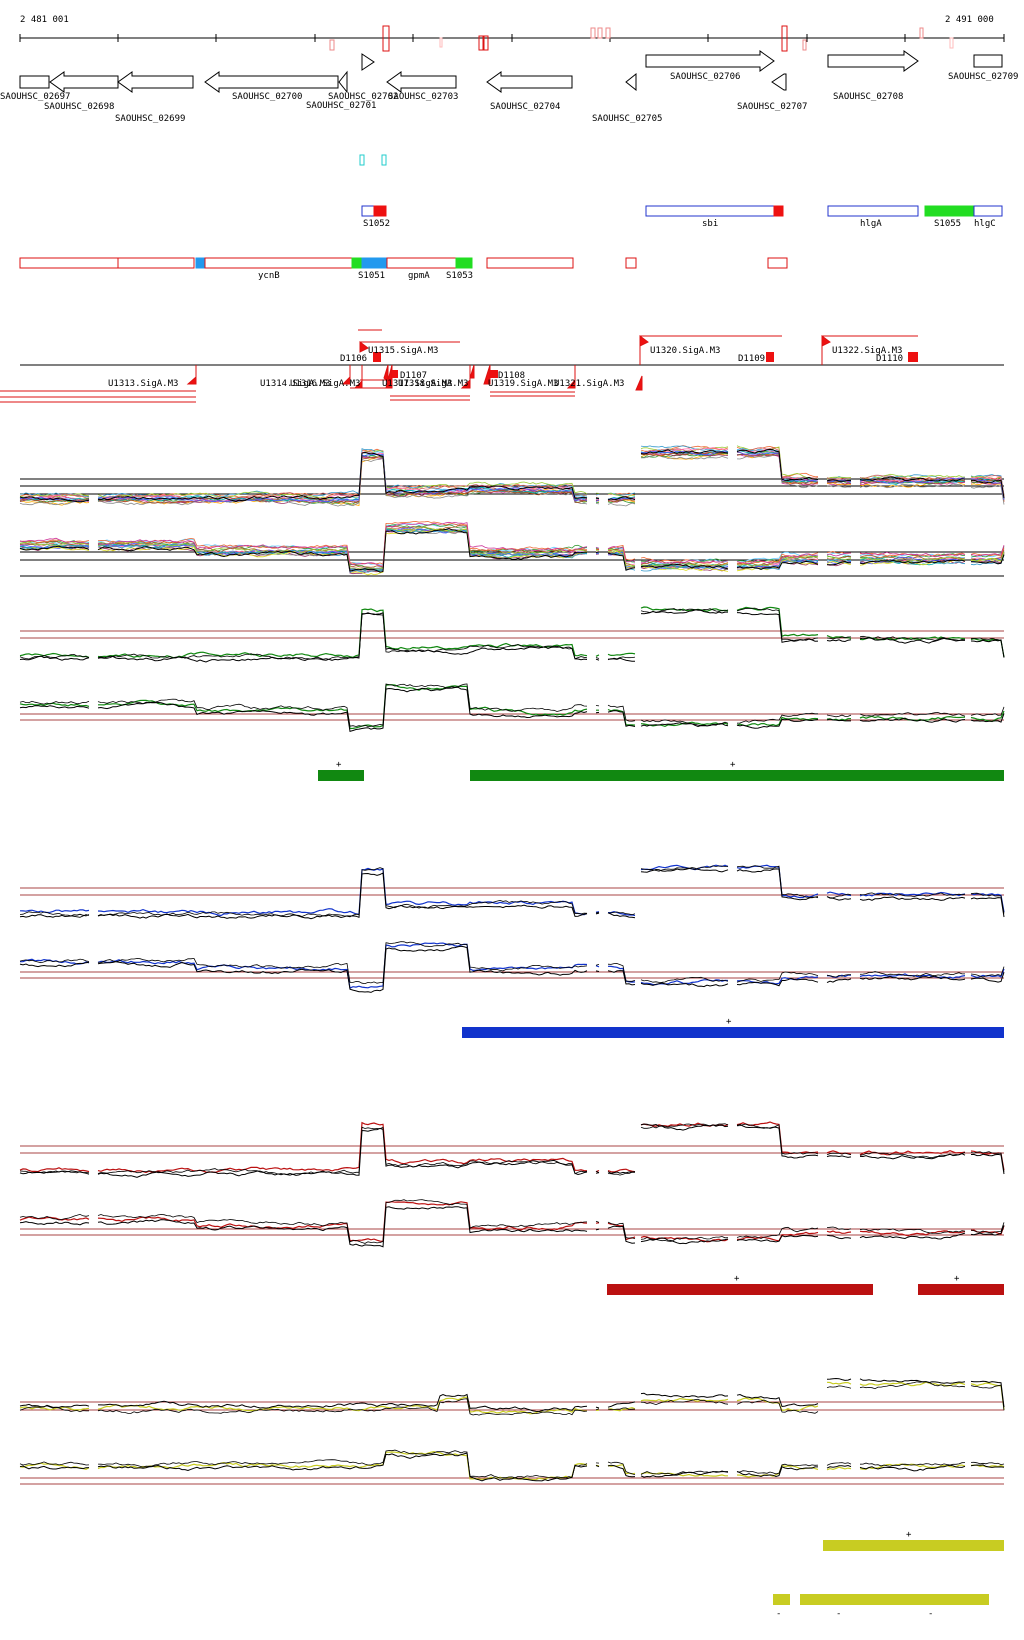 This screenshot has height=1640, width=1024. What do you see at coordinates (376, 224) in the screenshot?
I see `feature-label: S1052` at bounding box center [376, 224].